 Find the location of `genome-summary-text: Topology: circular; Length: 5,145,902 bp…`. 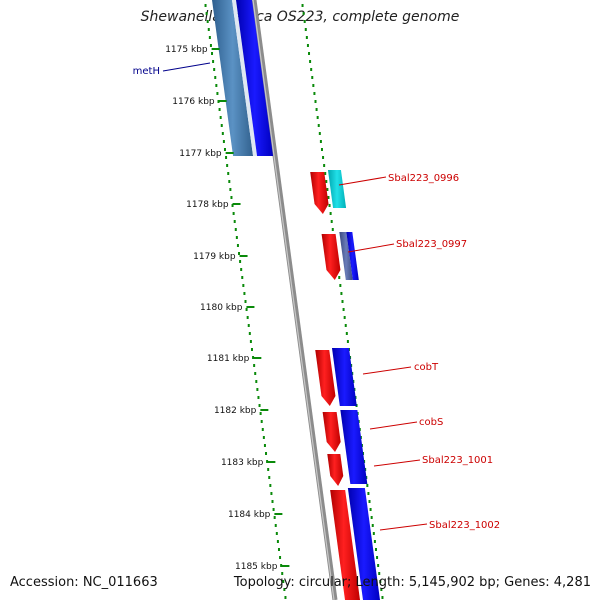

genome-summary-text: Topology: circular; Length: 5,145,902 bp… is located at coordinates (412, 582).